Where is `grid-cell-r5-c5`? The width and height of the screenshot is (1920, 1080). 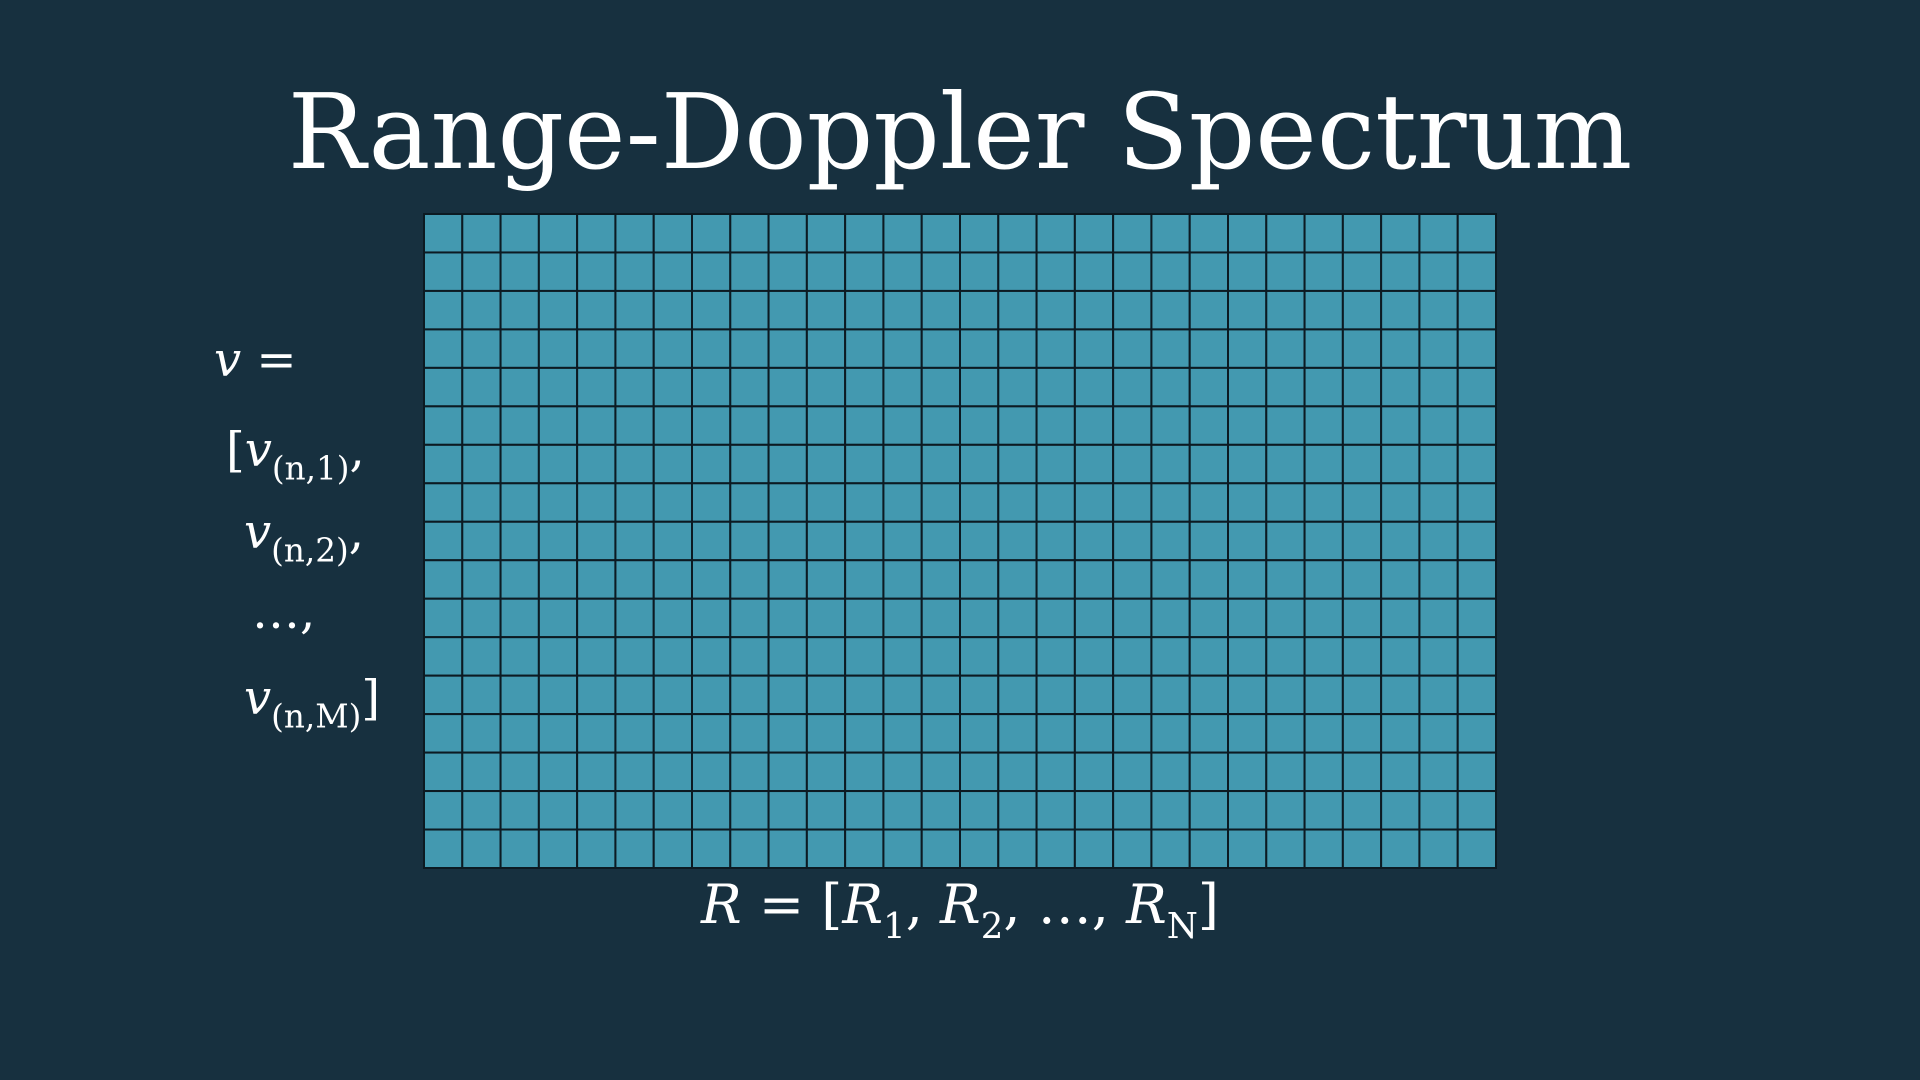 grid-cell-r5-c5 is located at coordinates (596, 387).